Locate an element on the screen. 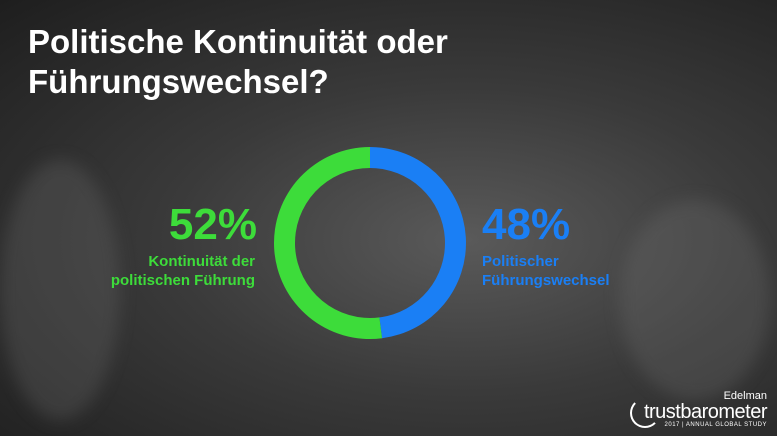 The image size is (777, 436). logo-name: trustbarometer is located at coordinates (705, 412).